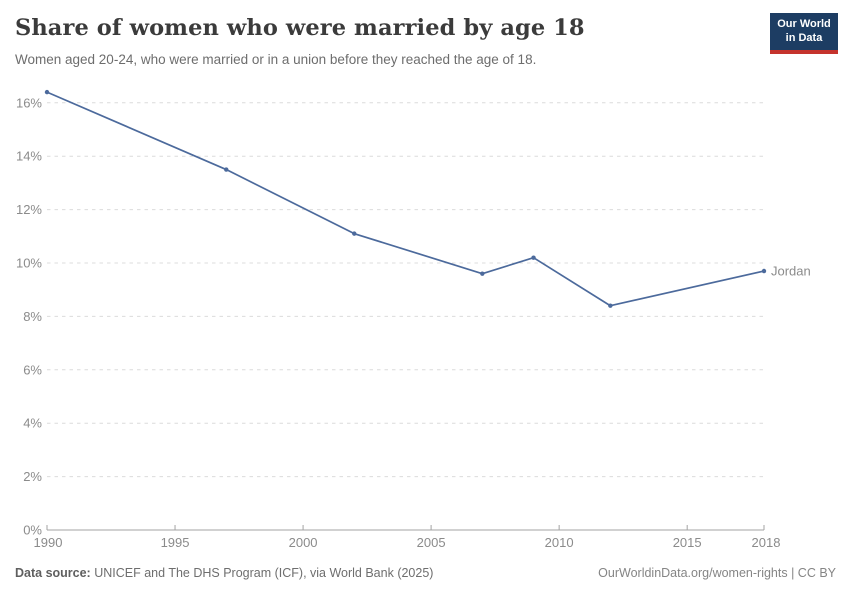 This screenshot has height=600, width=850. I want to click on y-tick-label: 4%, so click(32, 423).